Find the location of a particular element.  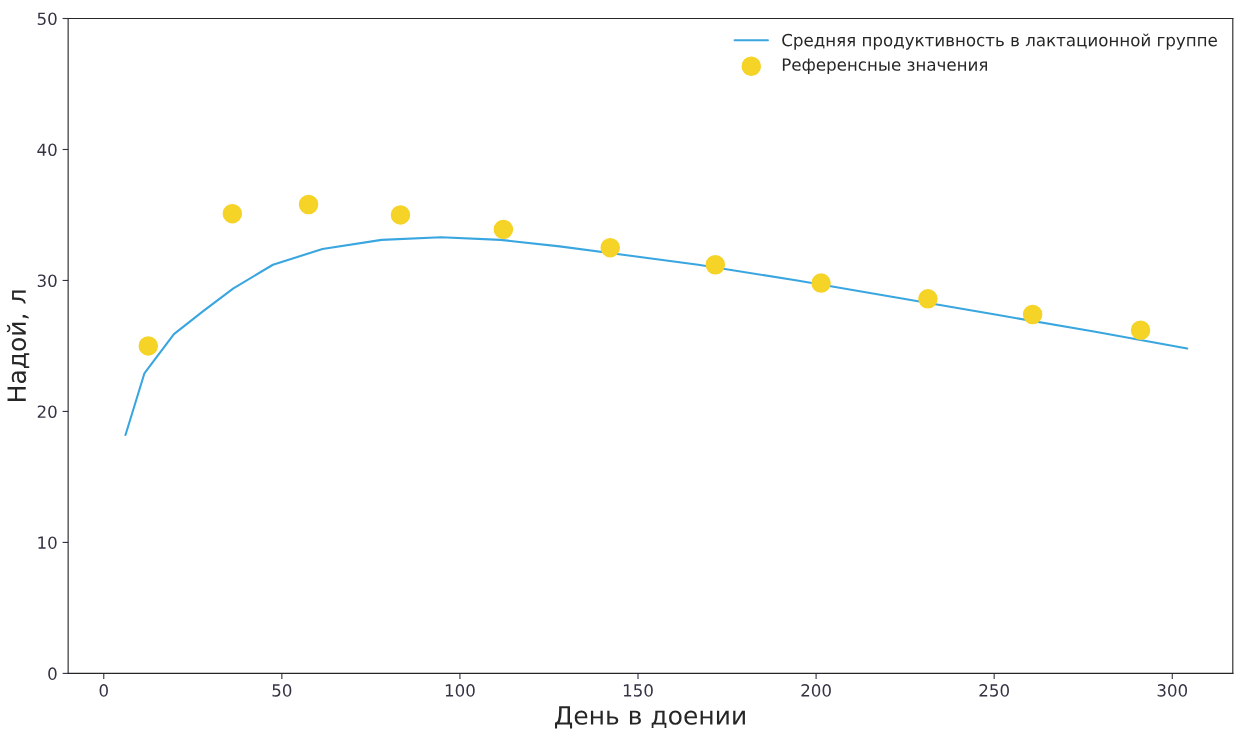

x-tick-label: 150 is located at coordinates (638, 690).